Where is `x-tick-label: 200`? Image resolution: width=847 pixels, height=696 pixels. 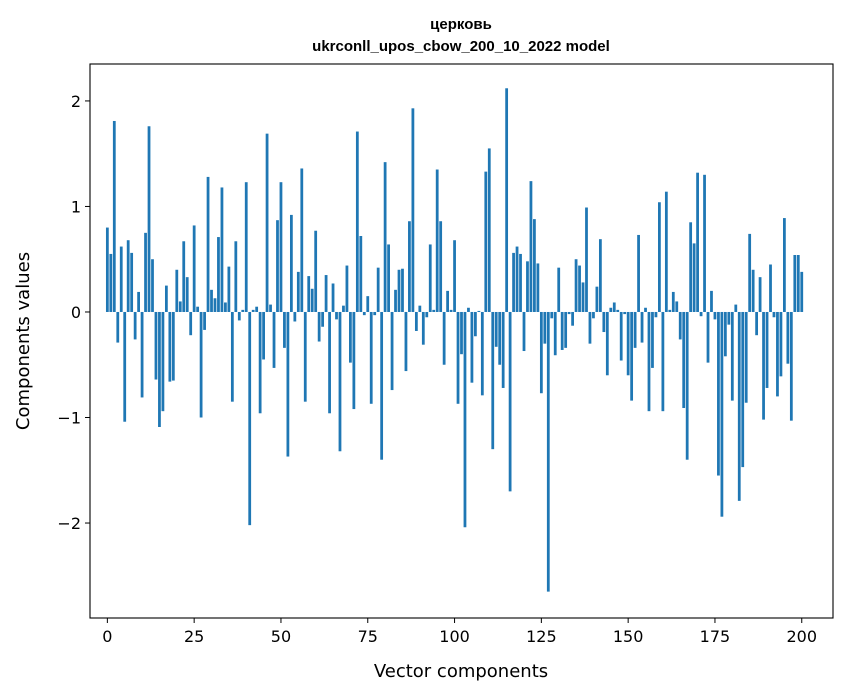 x-tick-label: 200 is located at coordinates (801, 636).